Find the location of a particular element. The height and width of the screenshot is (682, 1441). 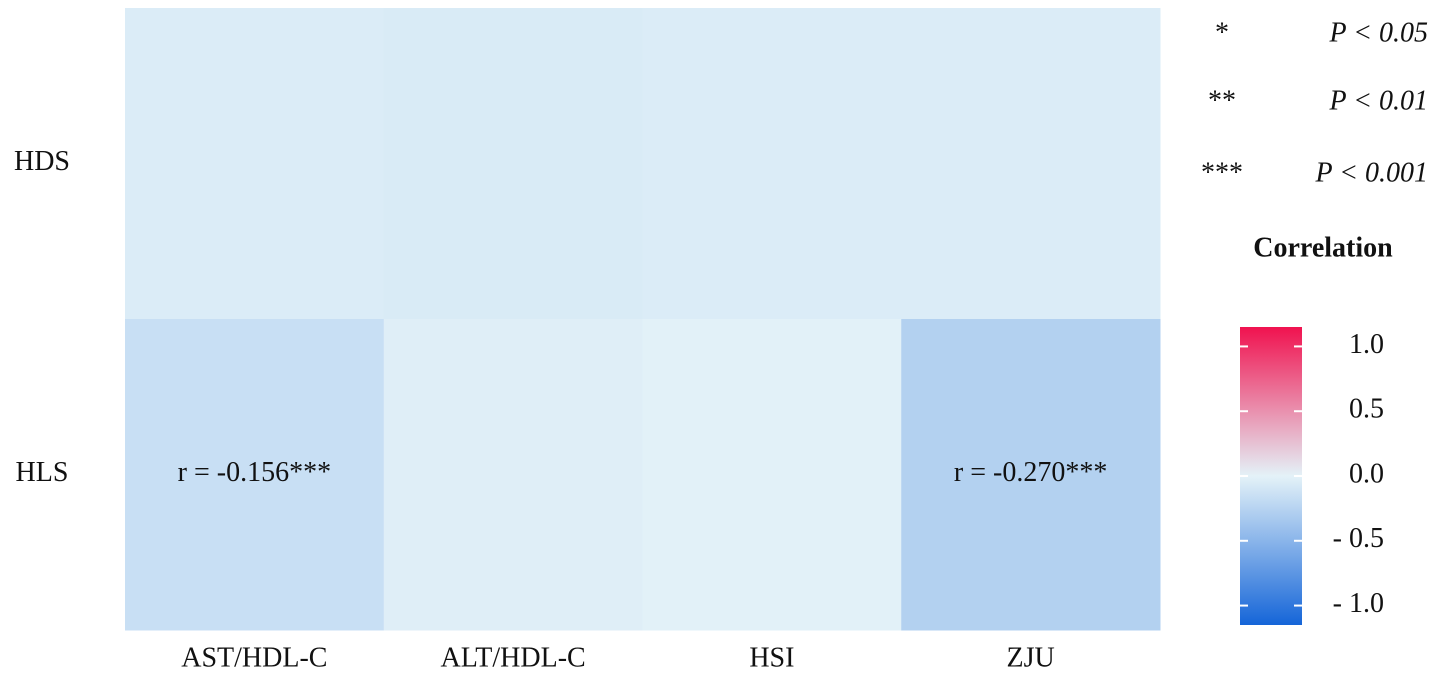

colorbar-tick-label: 0.5 is located at coordinates (1366, 409).